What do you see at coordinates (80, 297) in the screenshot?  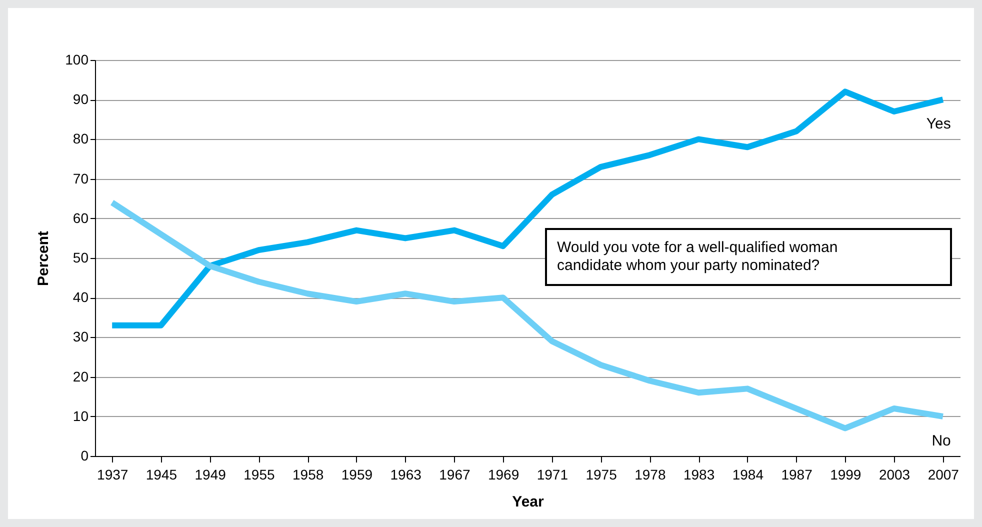 I see `y-tick-label: 40` at bounding box center [80, 297].